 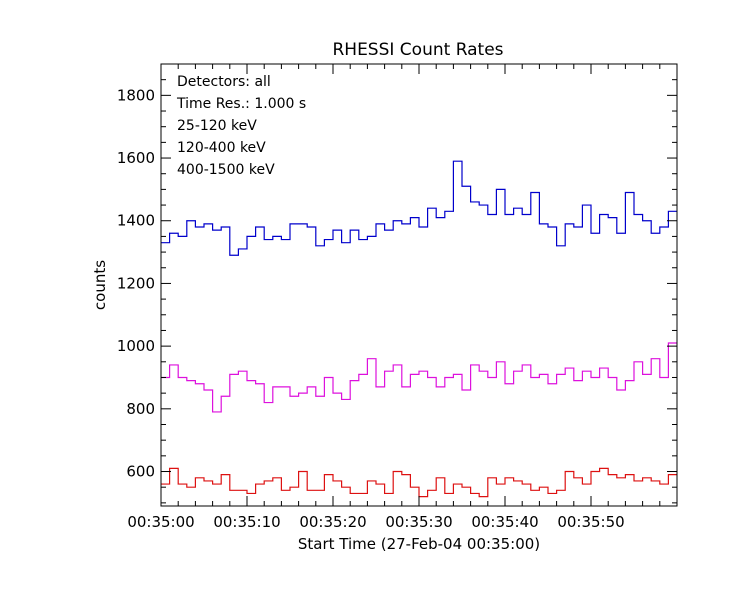 I want to click on x-tick-label: 00:35:40, so click(x=504, y=522).